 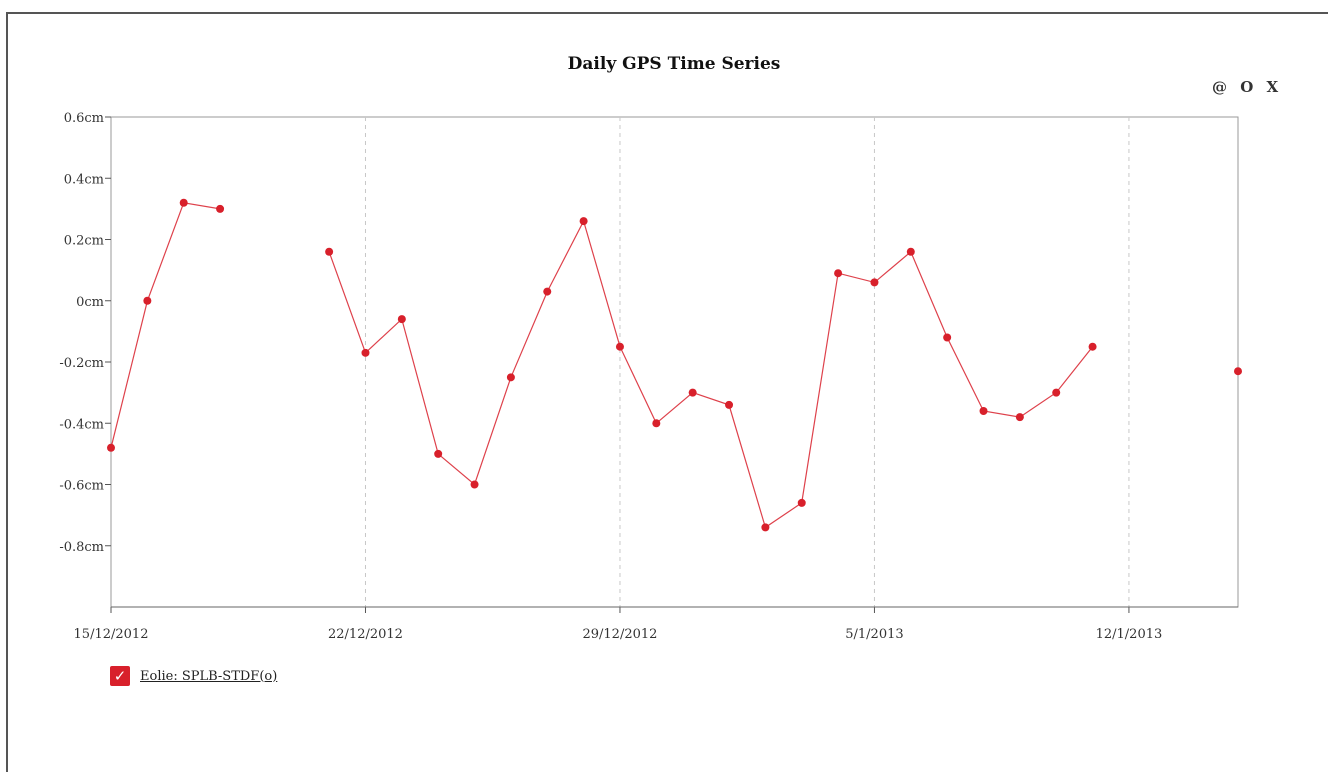 I want to click on y-tick-label: 0.4cm, so click(x=84, y=179).